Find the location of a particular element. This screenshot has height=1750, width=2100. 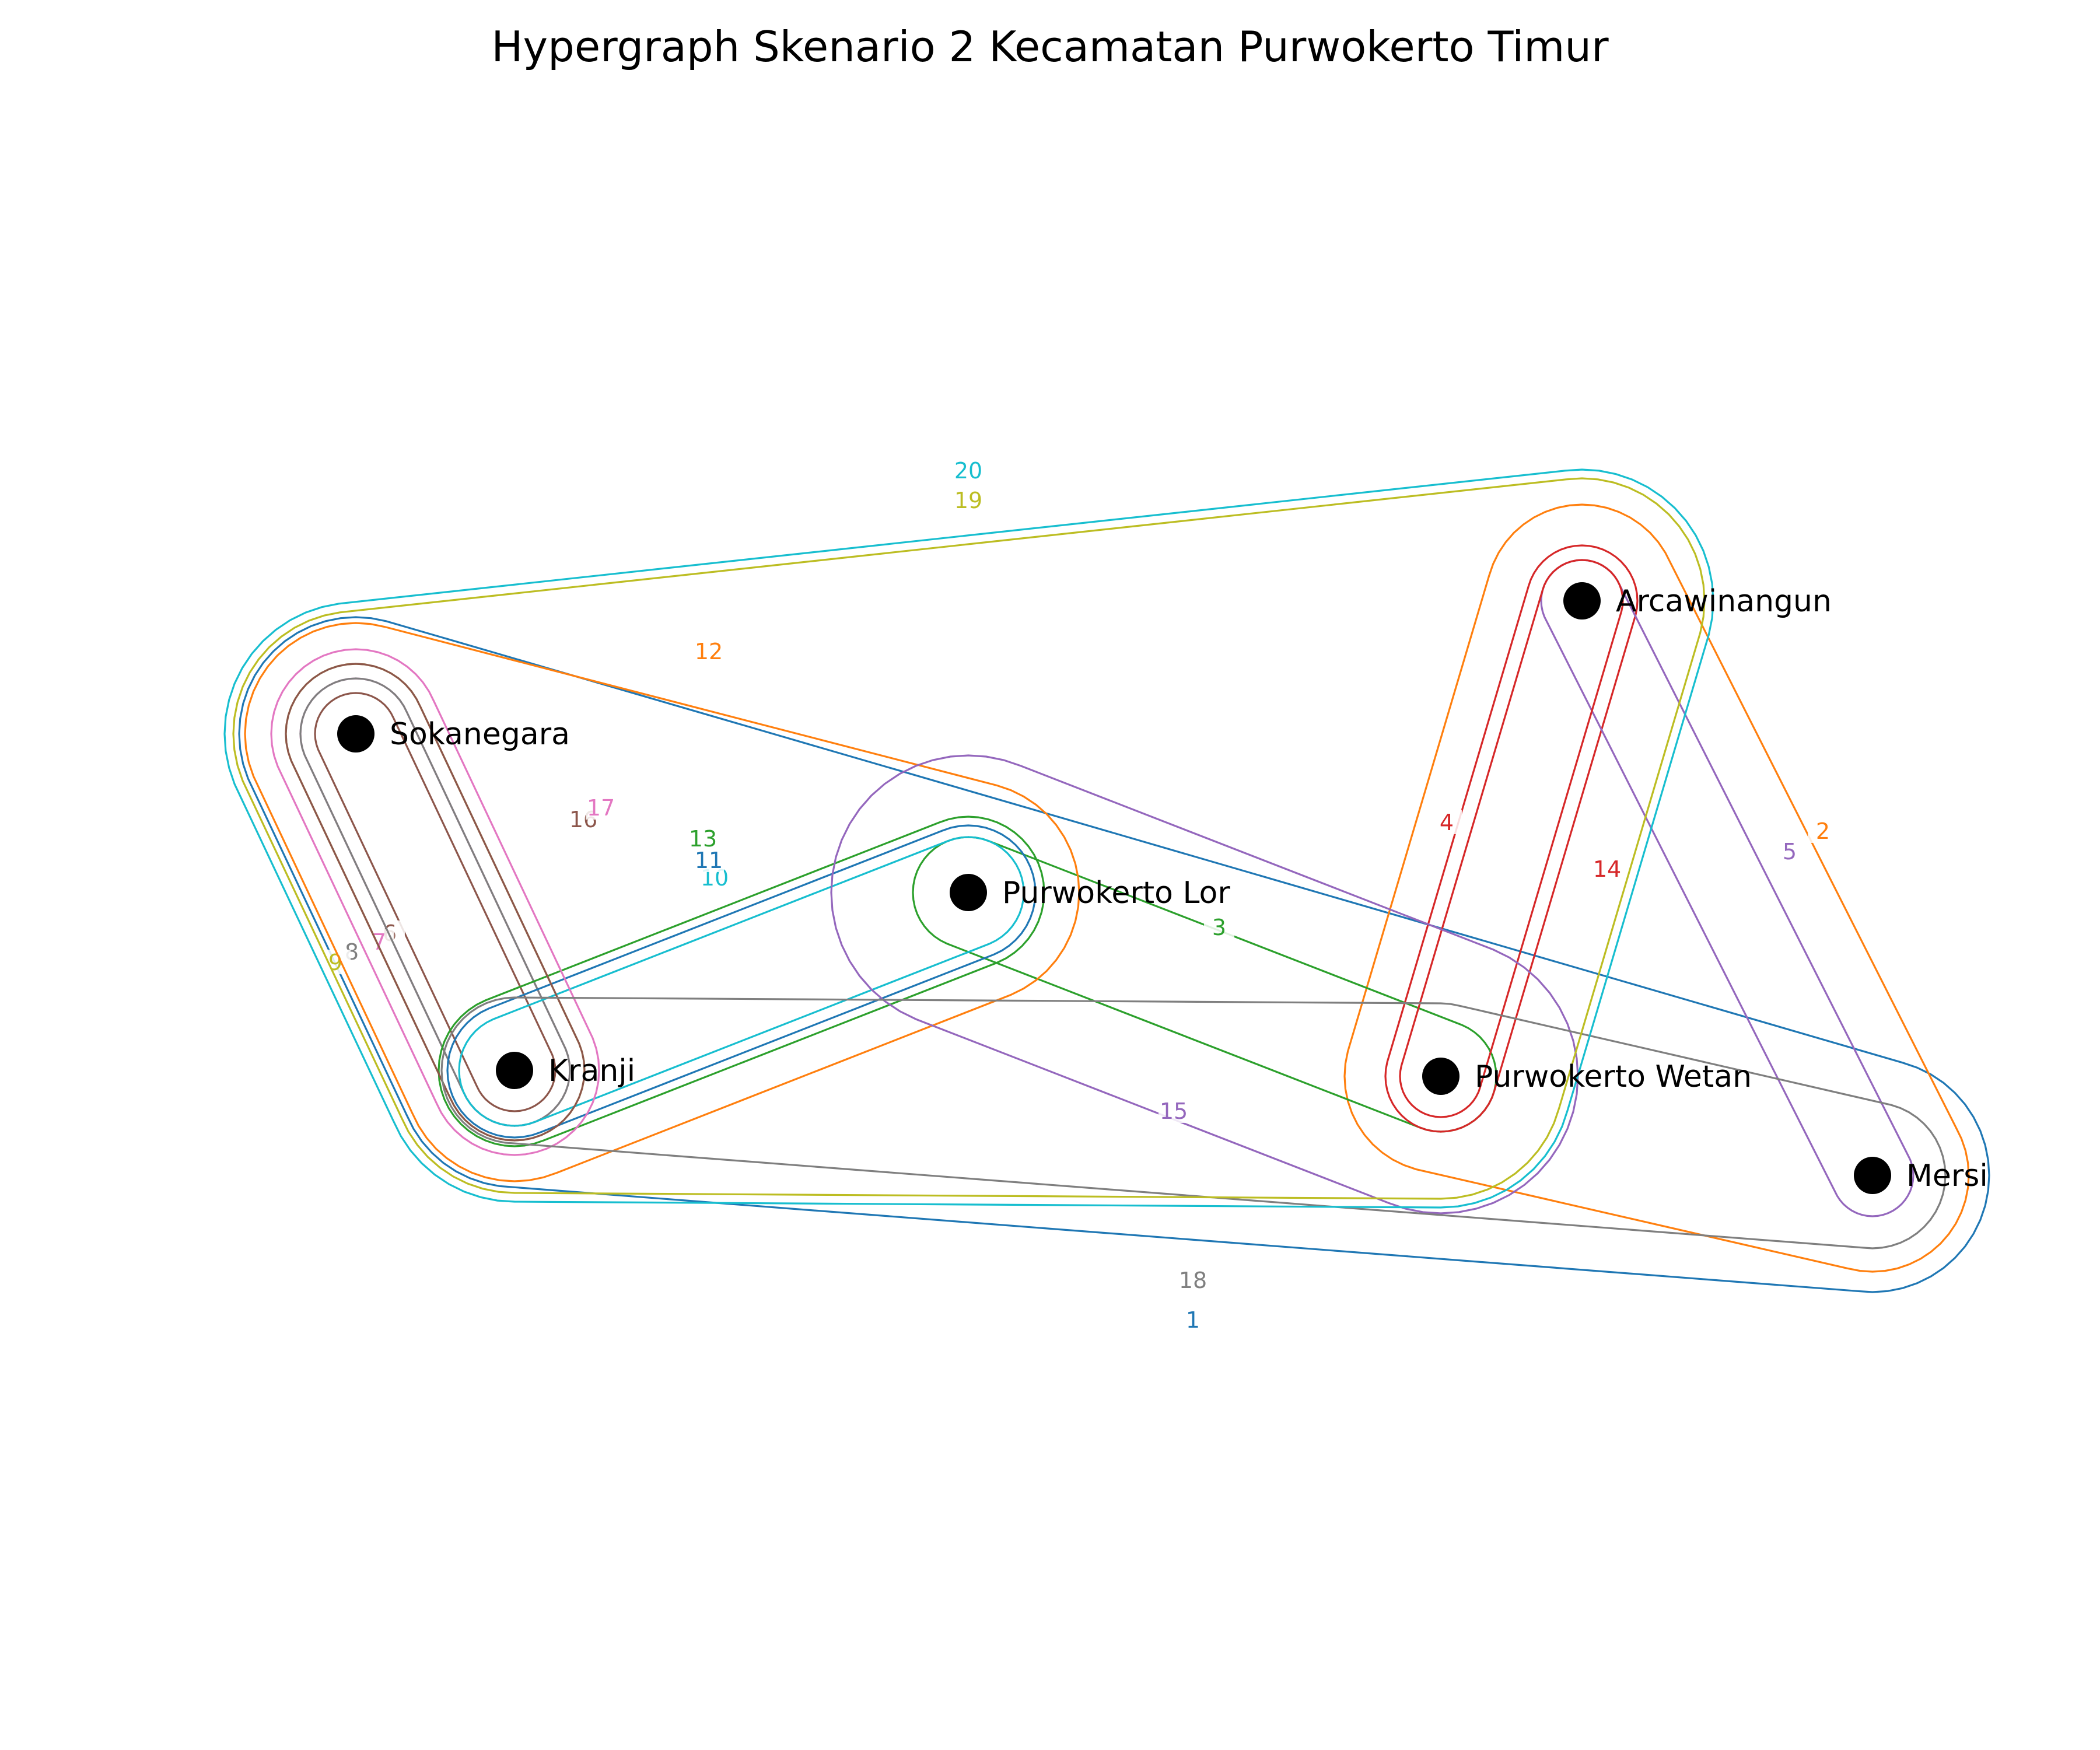

hyperedge-label-2: 2 is located at coordinates (1823, 831).